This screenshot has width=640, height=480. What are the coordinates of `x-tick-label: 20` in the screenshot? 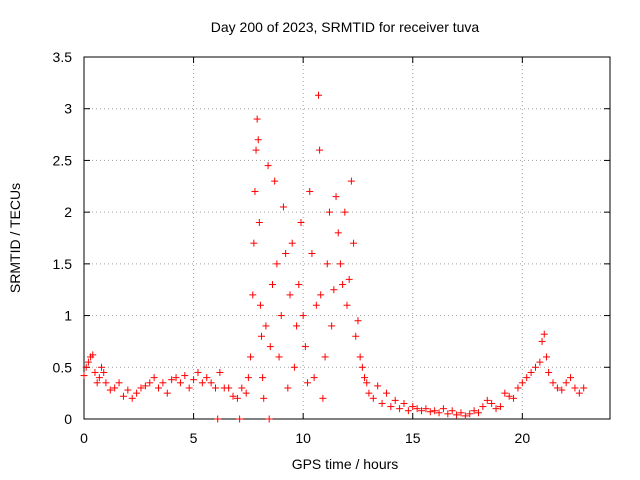 It's located at (523, 438).